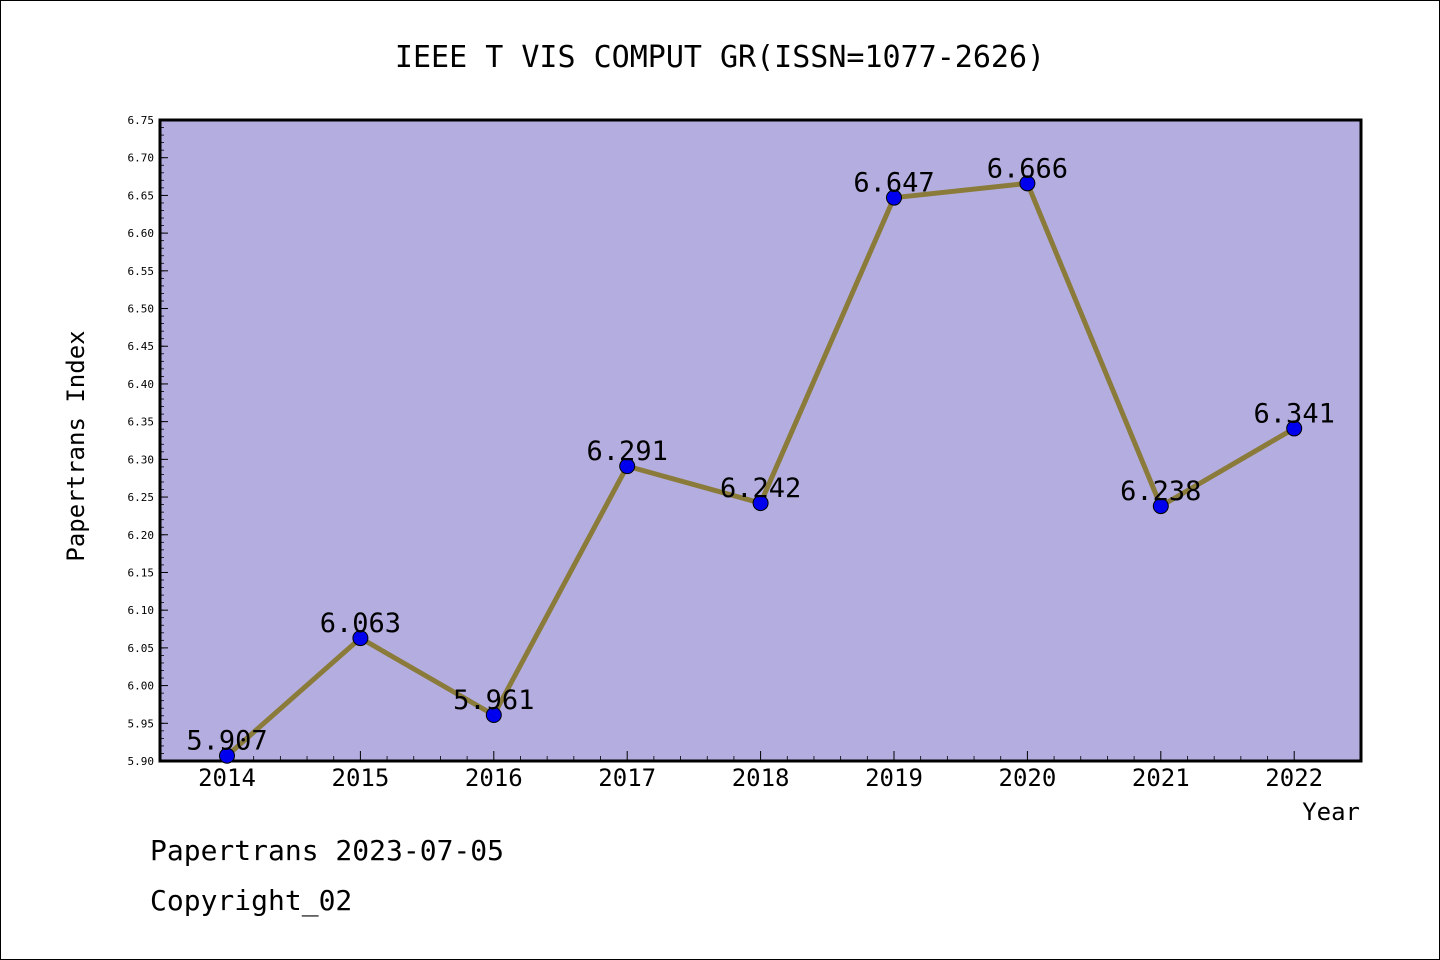  Describe the element at coordinates (141, 233) in the screenshot. I see `y-tick-label: 6.60` at that location.